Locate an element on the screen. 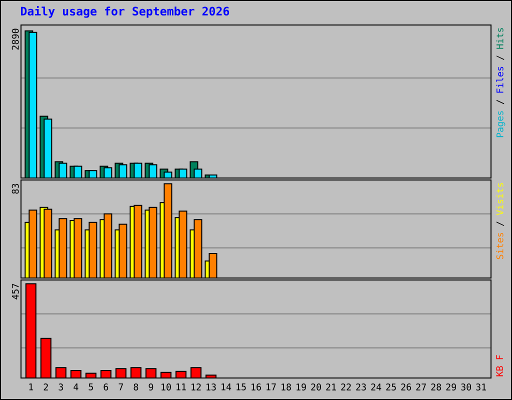 This screenshot has height=400, width=512. x-tick-label: 12 is located at coordinates (196, 387).